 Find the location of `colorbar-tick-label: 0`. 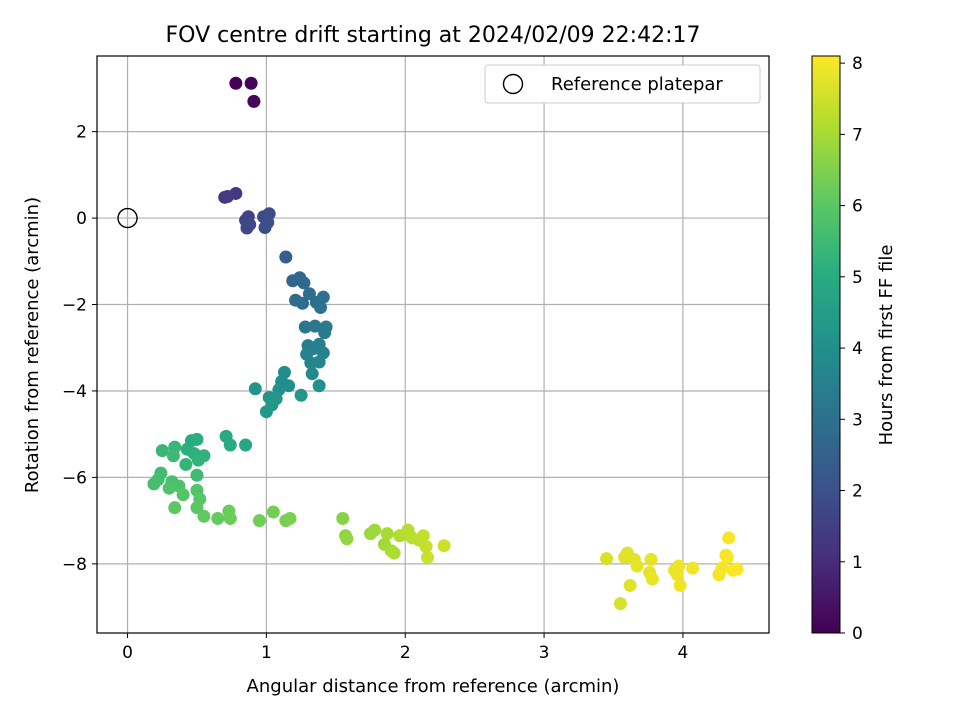

colorbar-tick-label: 0 is located at coordinates (857, 634).